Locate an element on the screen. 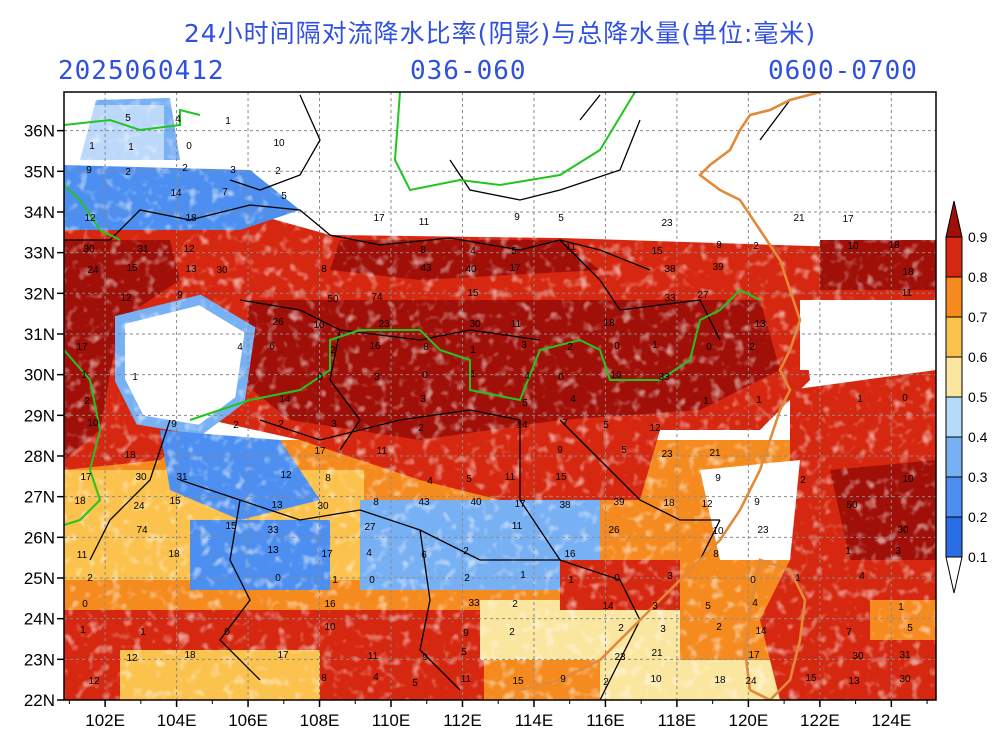 Image resolution: width=1000 pixels, height=750 pixels. lat-tick-label: 23N is located at coordinates (39, 659).